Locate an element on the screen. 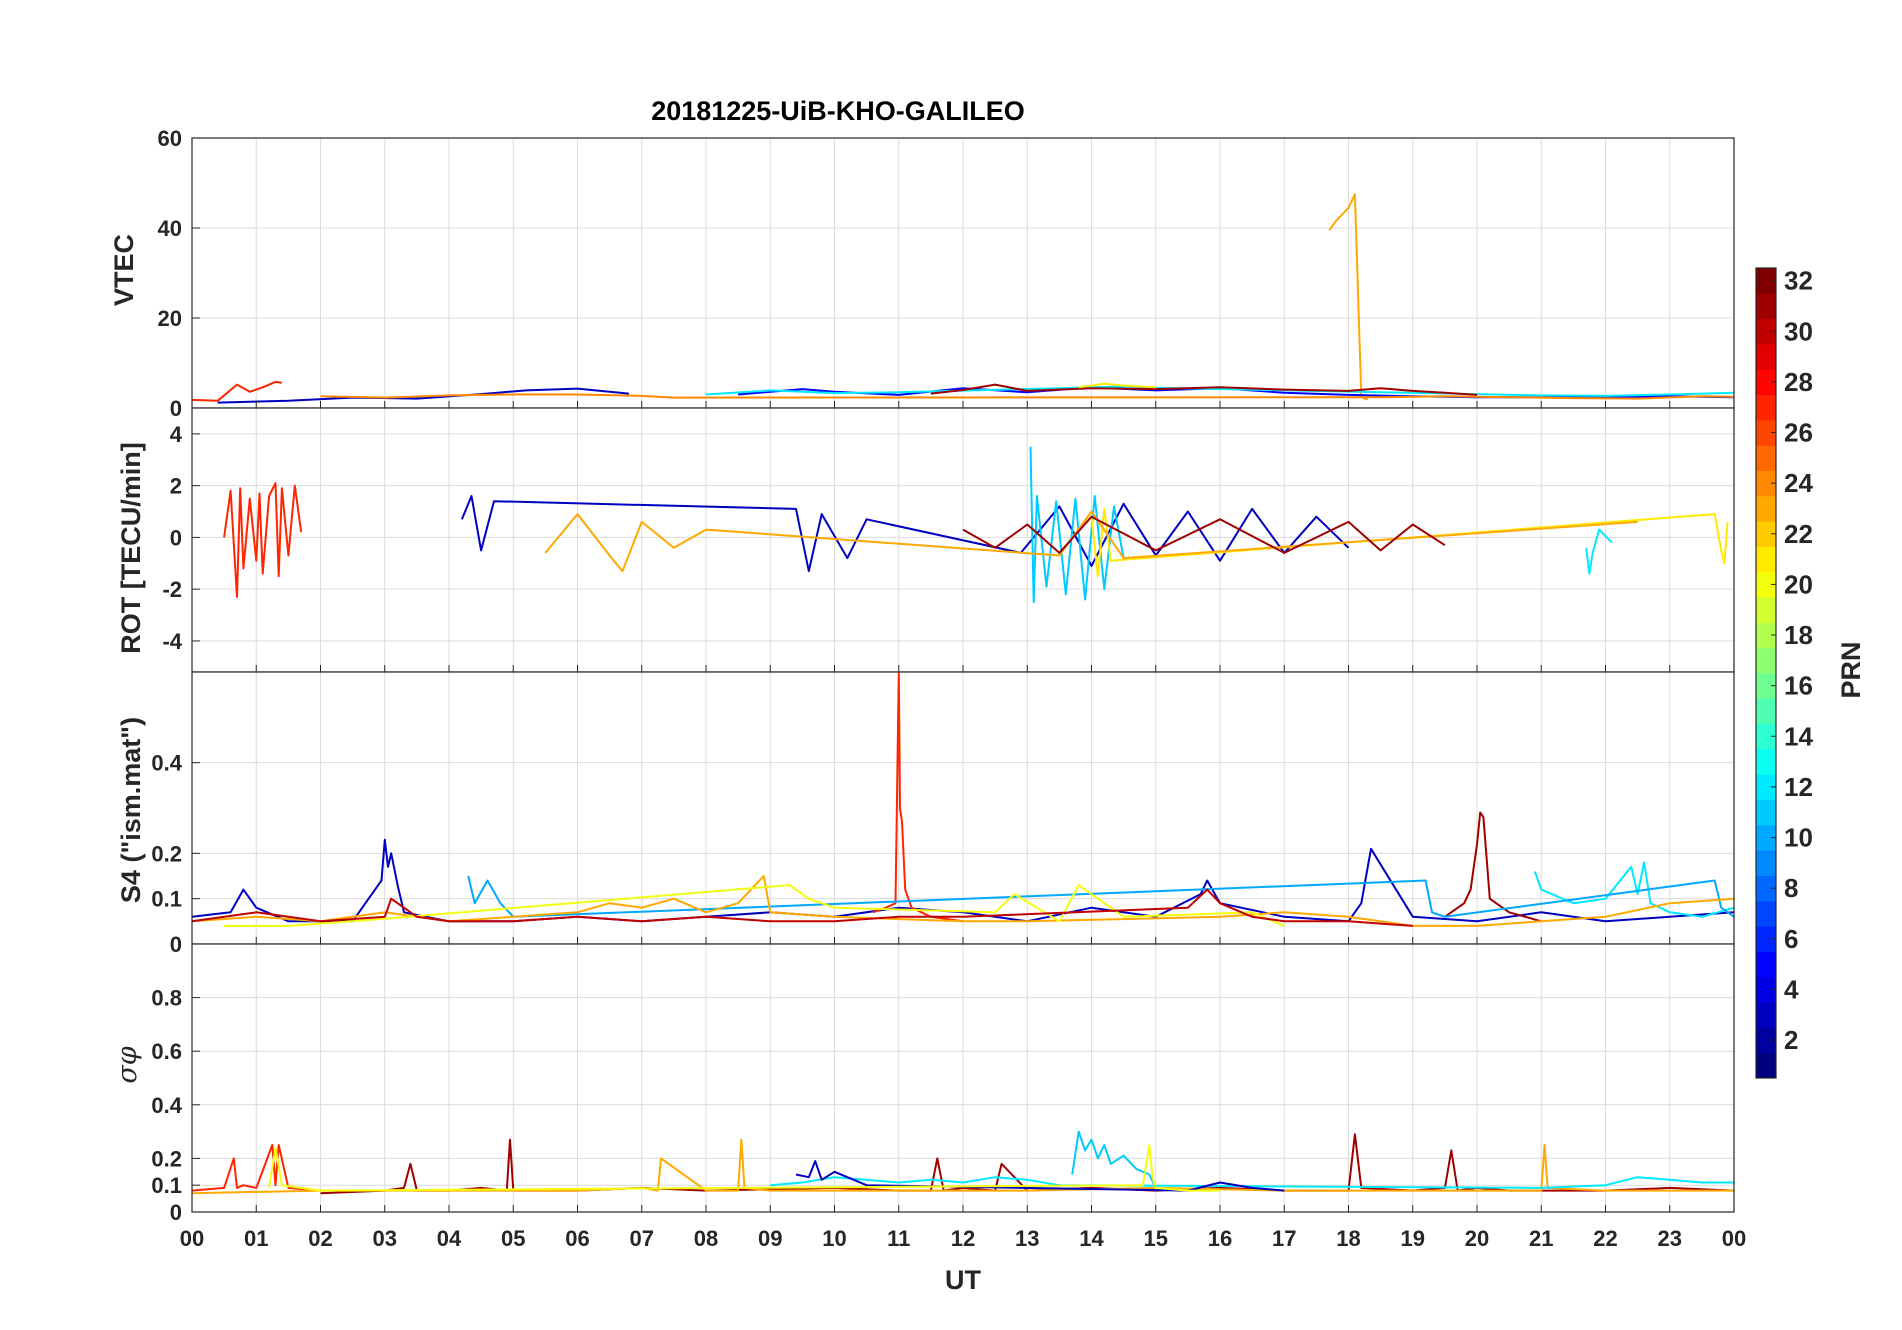  x-tick-label: 23 is located at coordinates (1670, 1238).